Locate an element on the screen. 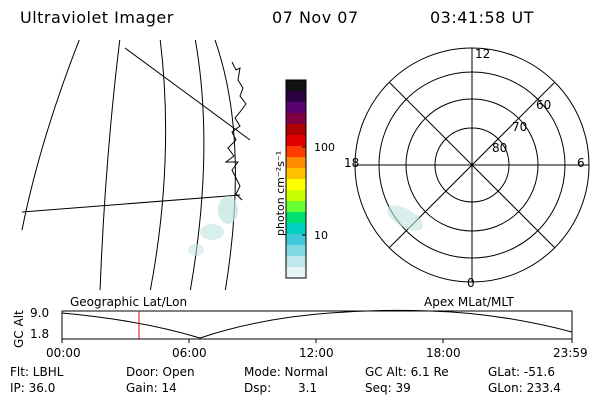 This screenshot has height=400, width=600. mlt-label-6: 6 is located at coordinates (581, 163).